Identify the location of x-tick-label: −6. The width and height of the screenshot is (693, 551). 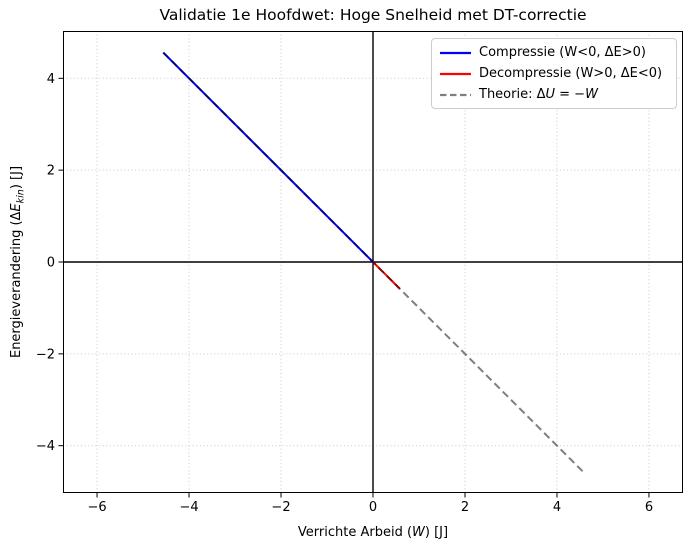
(96, 507).